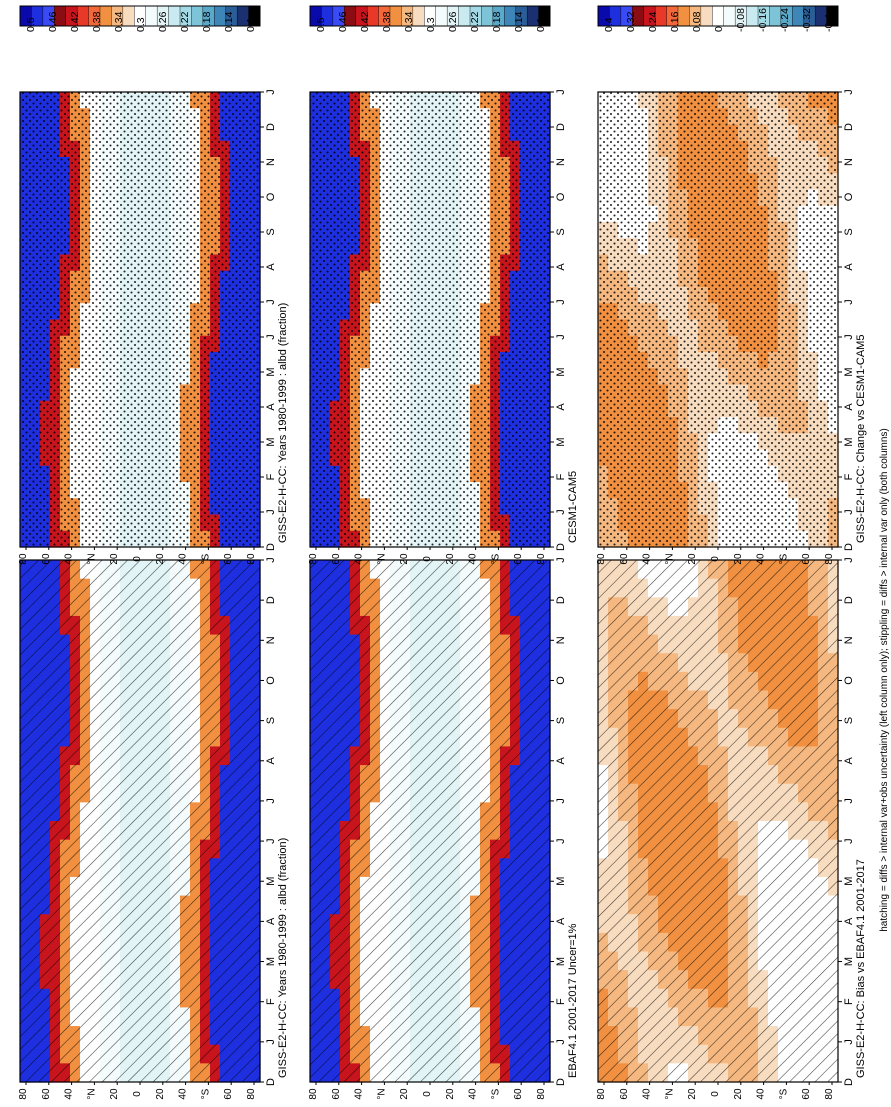 The image size is (891, 1107). What do you see at coordinates (497, 21) in the screenshot?
I see `colorbar-label: 0.18` at bounding box center [497, 21].